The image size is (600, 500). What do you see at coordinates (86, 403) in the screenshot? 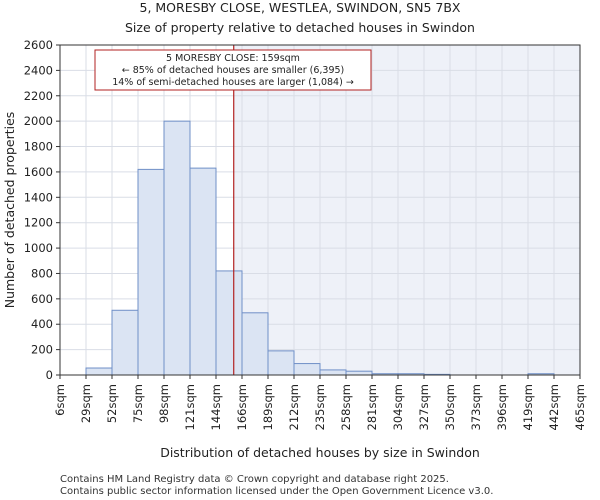
I see `x-tick-label: 29sqm` at bounding box center [86, 403].